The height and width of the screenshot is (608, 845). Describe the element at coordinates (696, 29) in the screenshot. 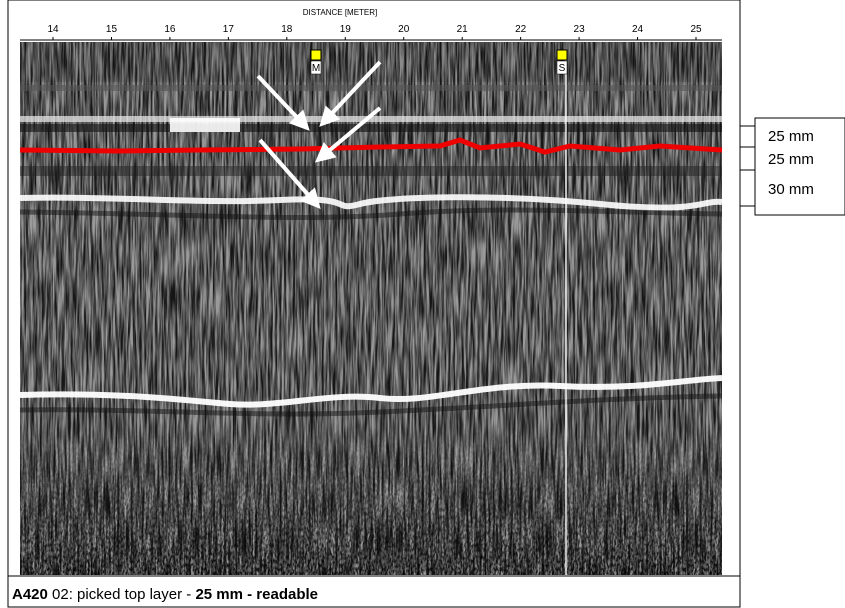

I see `tick-label: 25` at that location.